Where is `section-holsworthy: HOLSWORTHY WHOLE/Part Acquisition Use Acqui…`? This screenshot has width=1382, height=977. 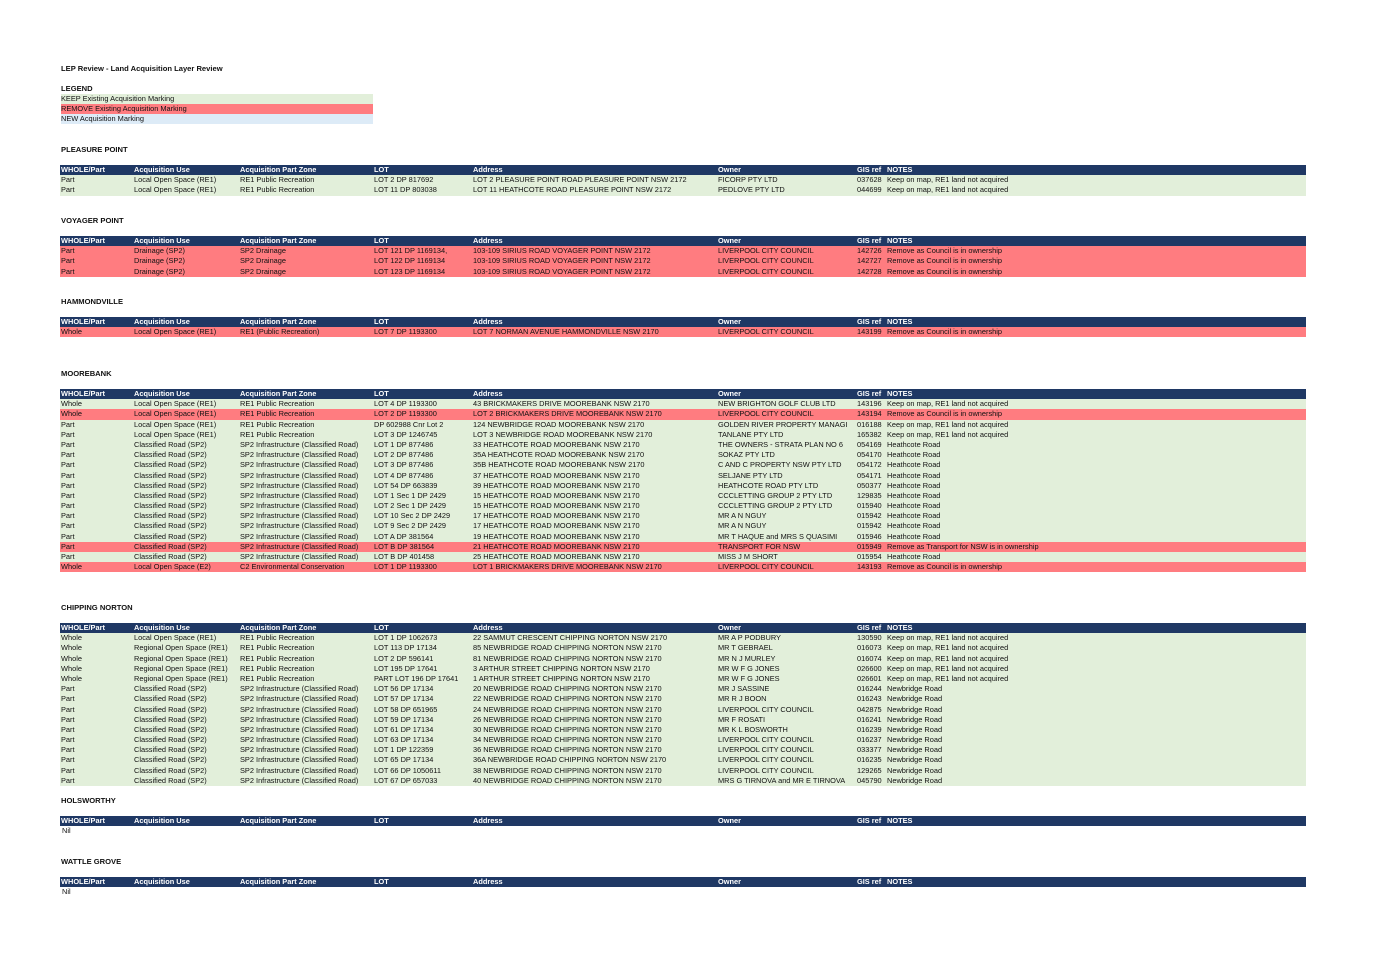 section-holsworthy: HOLSWORTHY WHOLE/Part Acquisition Use Acqui… is located at coordinates (683, 816).